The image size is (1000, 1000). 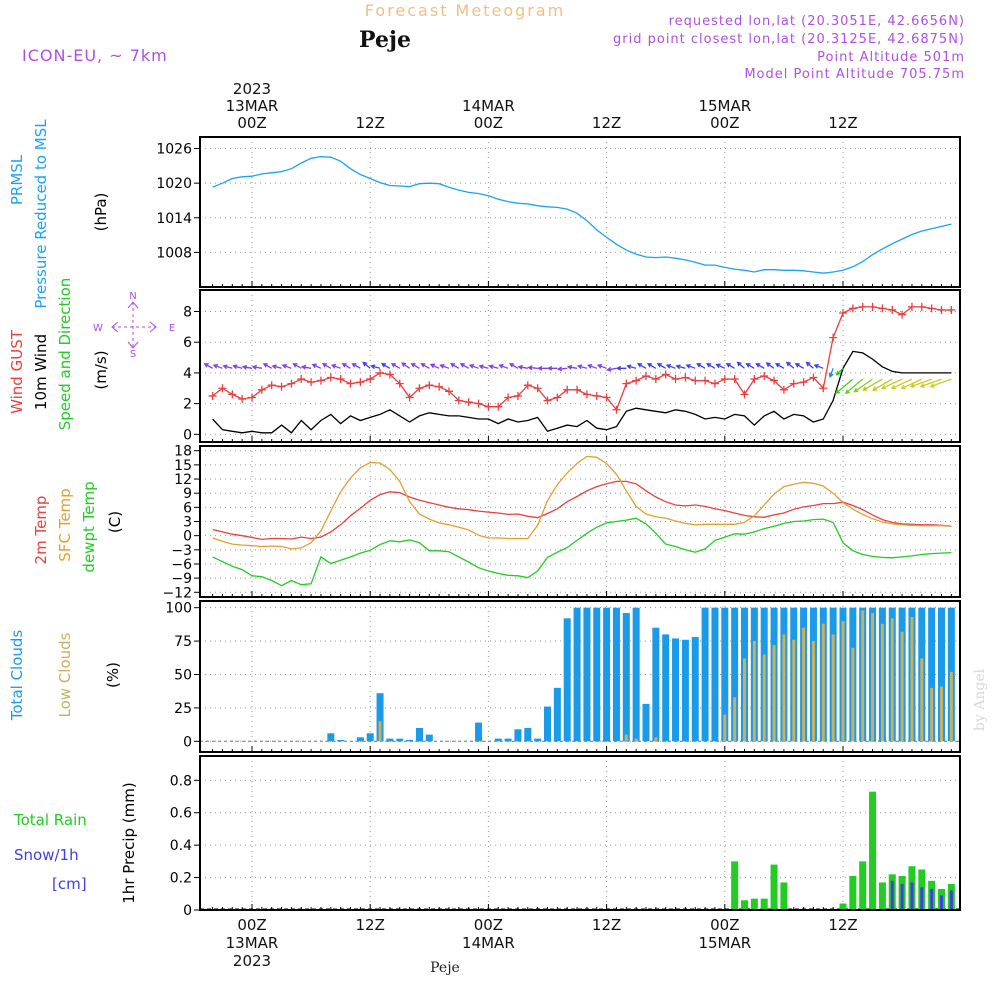 What do you see at coordinates (174, 184) in the screenshot?
I see `ytick-label: 1020` at bounding box center [174, 184].